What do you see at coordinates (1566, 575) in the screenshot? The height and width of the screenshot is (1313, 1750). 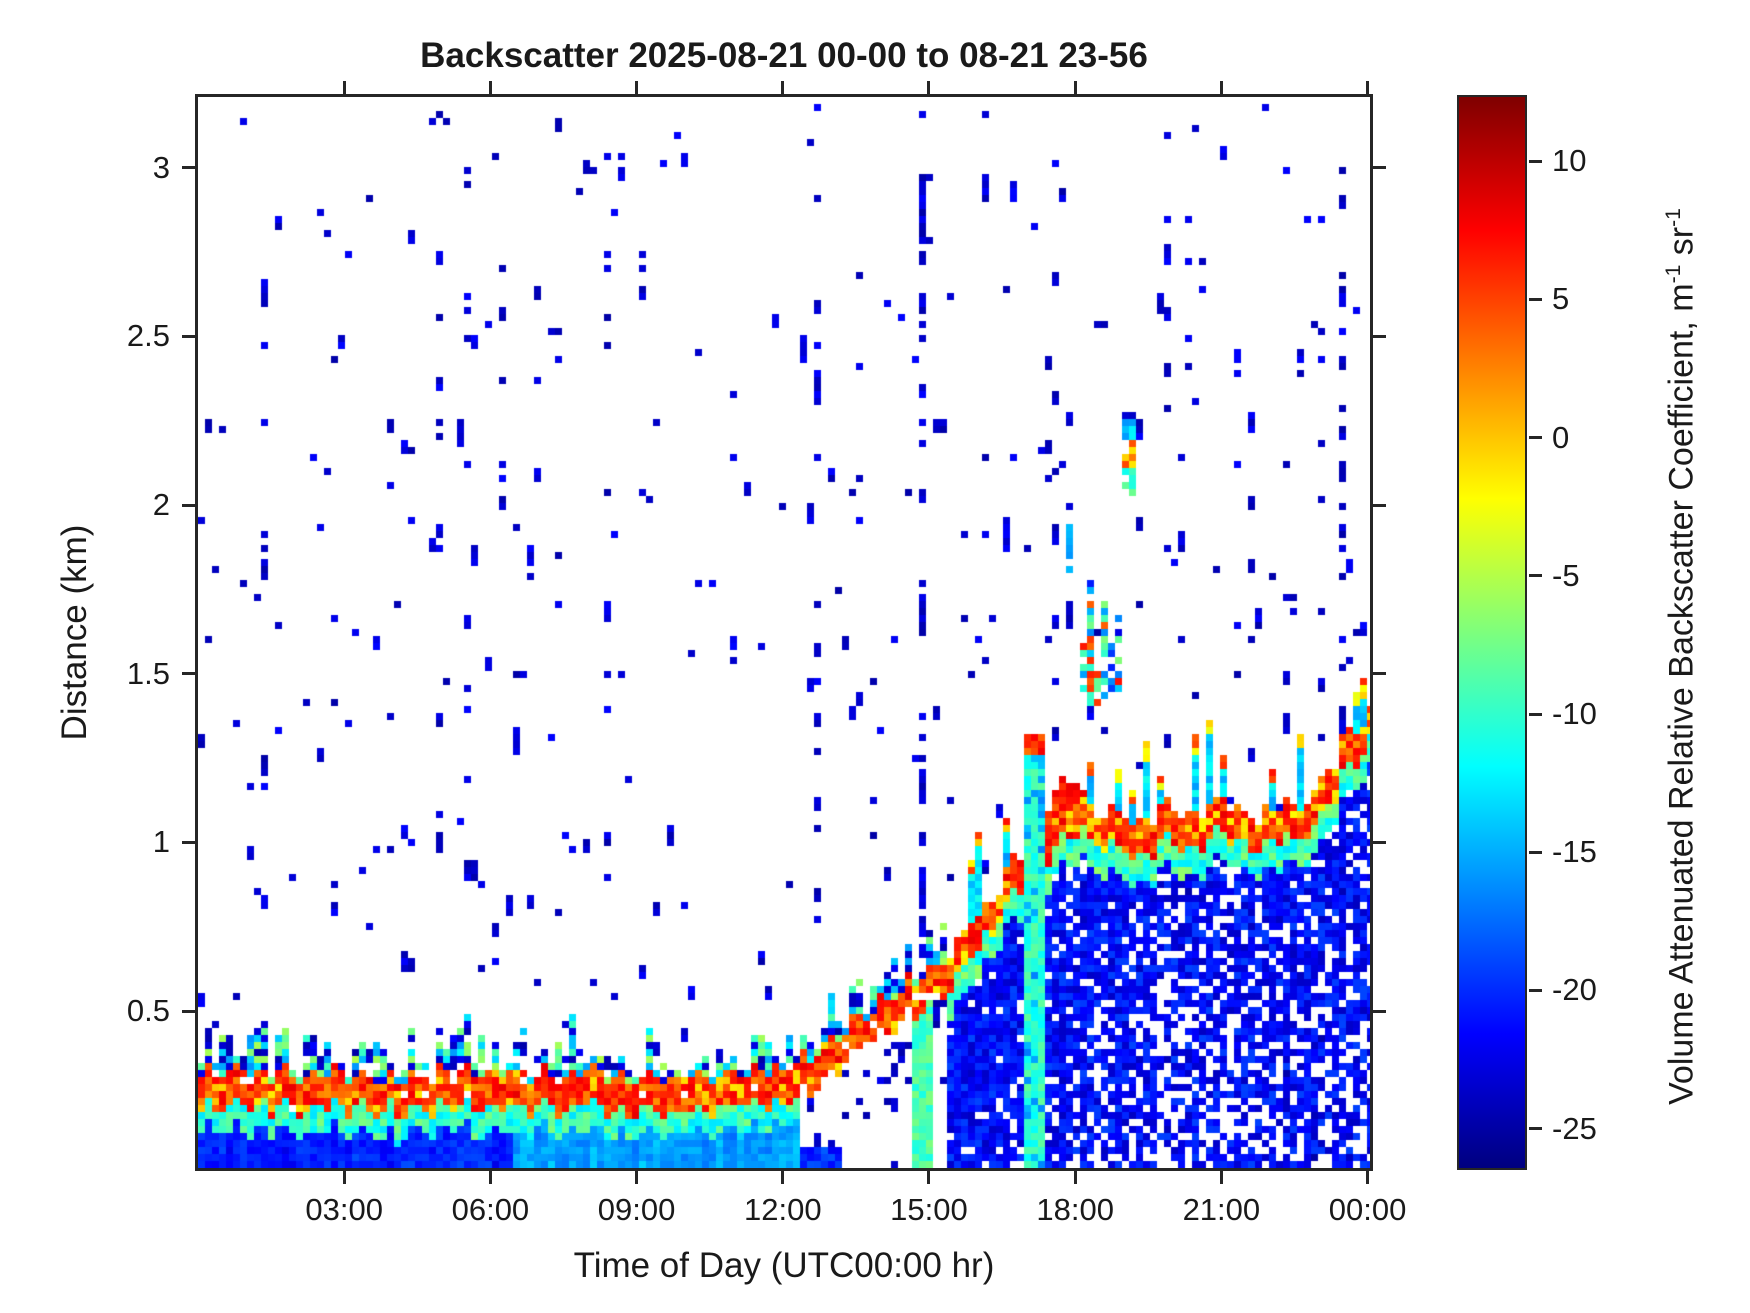 I see `colorbar-tick-label: -5` at bounding box center [1566, 575].